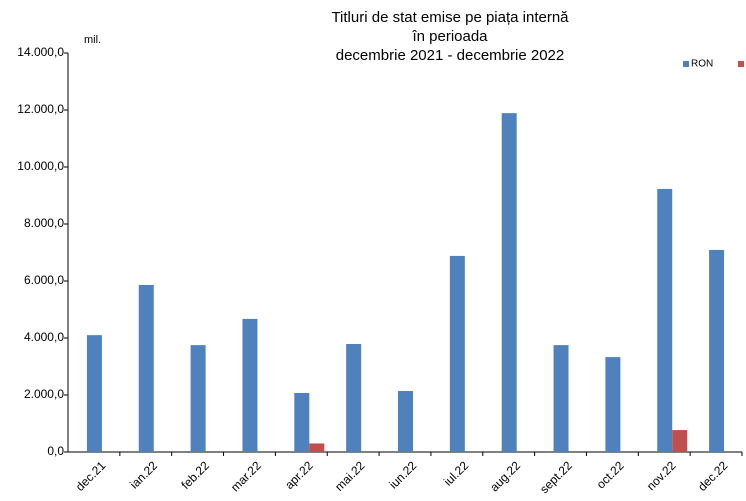 Image resolution: width=746 pixels, height=501 pixels. What do you see at coordinates (40, 109) in the screenshot?
I see `y-tick-label: 12.000,0` at bounding box center [40, 109].